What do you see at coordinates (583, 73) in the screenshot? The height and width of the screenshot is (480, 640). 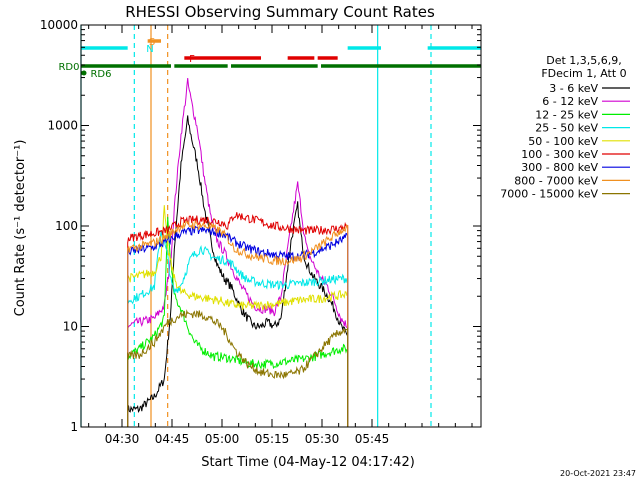 I see `legend-header-2: FDecim 1, Att 0` at bounding box center [583, 73].